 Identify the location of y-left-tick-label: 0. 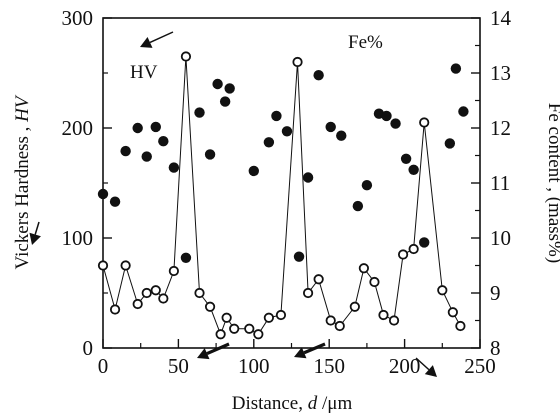
(88, 348).